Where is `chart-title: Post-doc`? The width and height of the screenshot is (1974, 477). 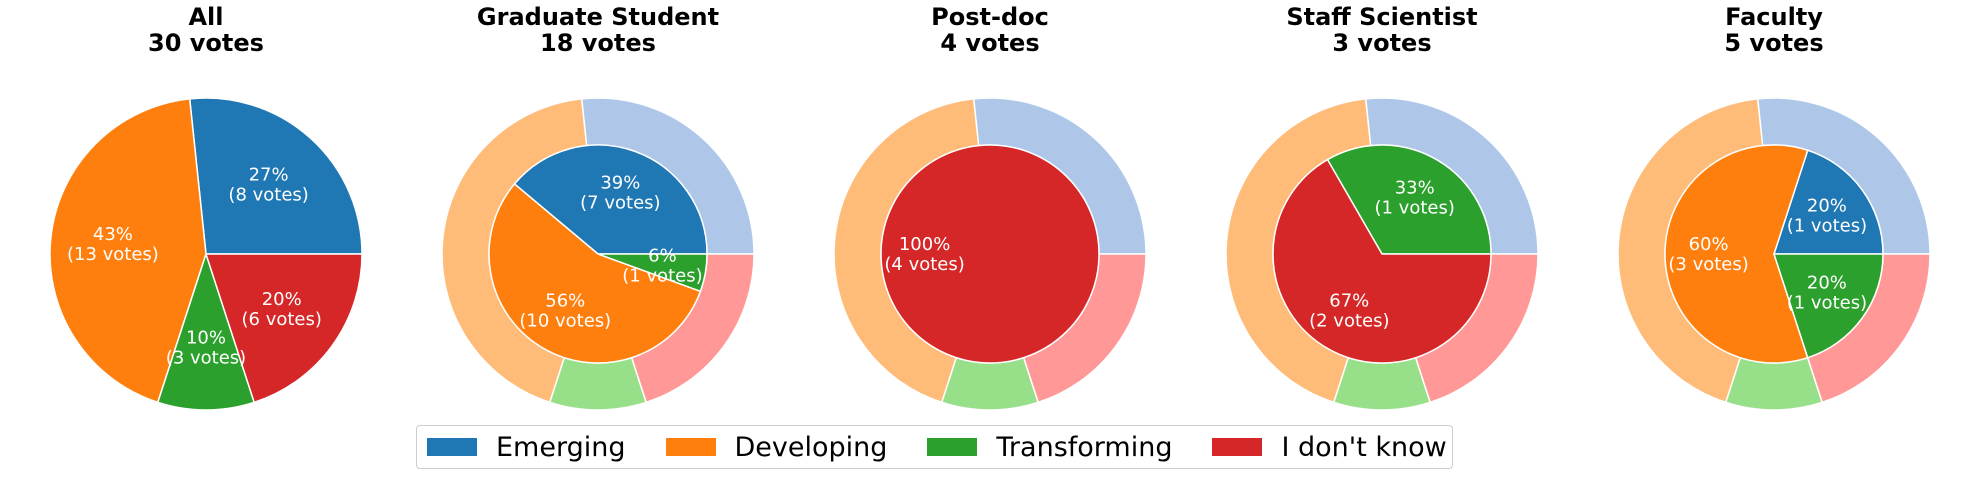 chart-title: Post-doc is located at coordinates (990, 17).